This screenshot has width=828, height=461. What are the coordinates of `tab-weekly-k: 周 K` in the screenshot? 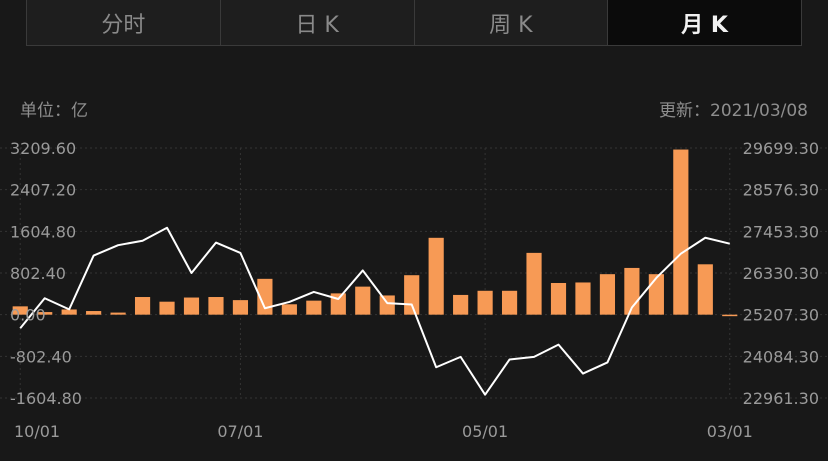 It's located at (512, 22).